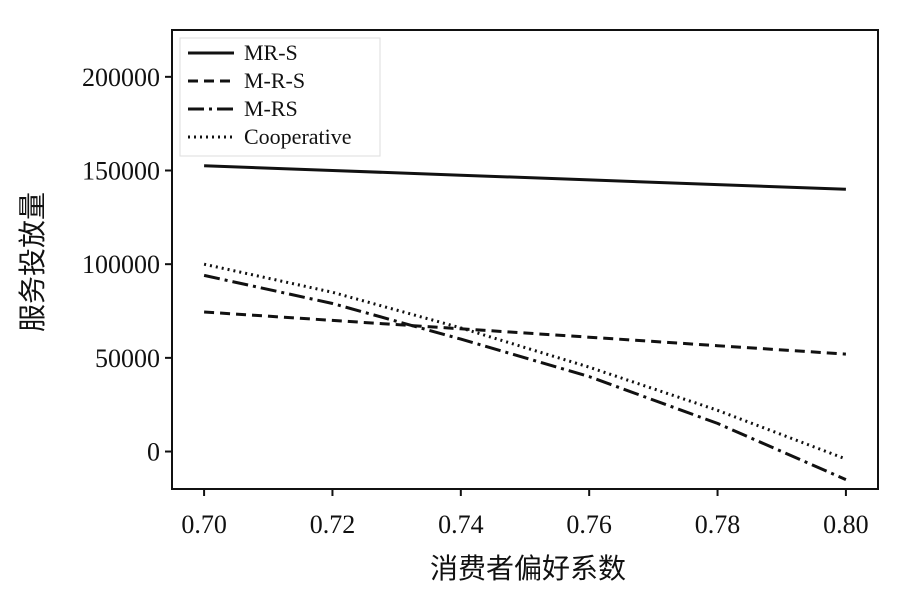 The image size is (897, 602). What do you see at coordinates (153, 452) in the screenshot?
I see `y-tick-label: 0` at bounding box center [153, 452].